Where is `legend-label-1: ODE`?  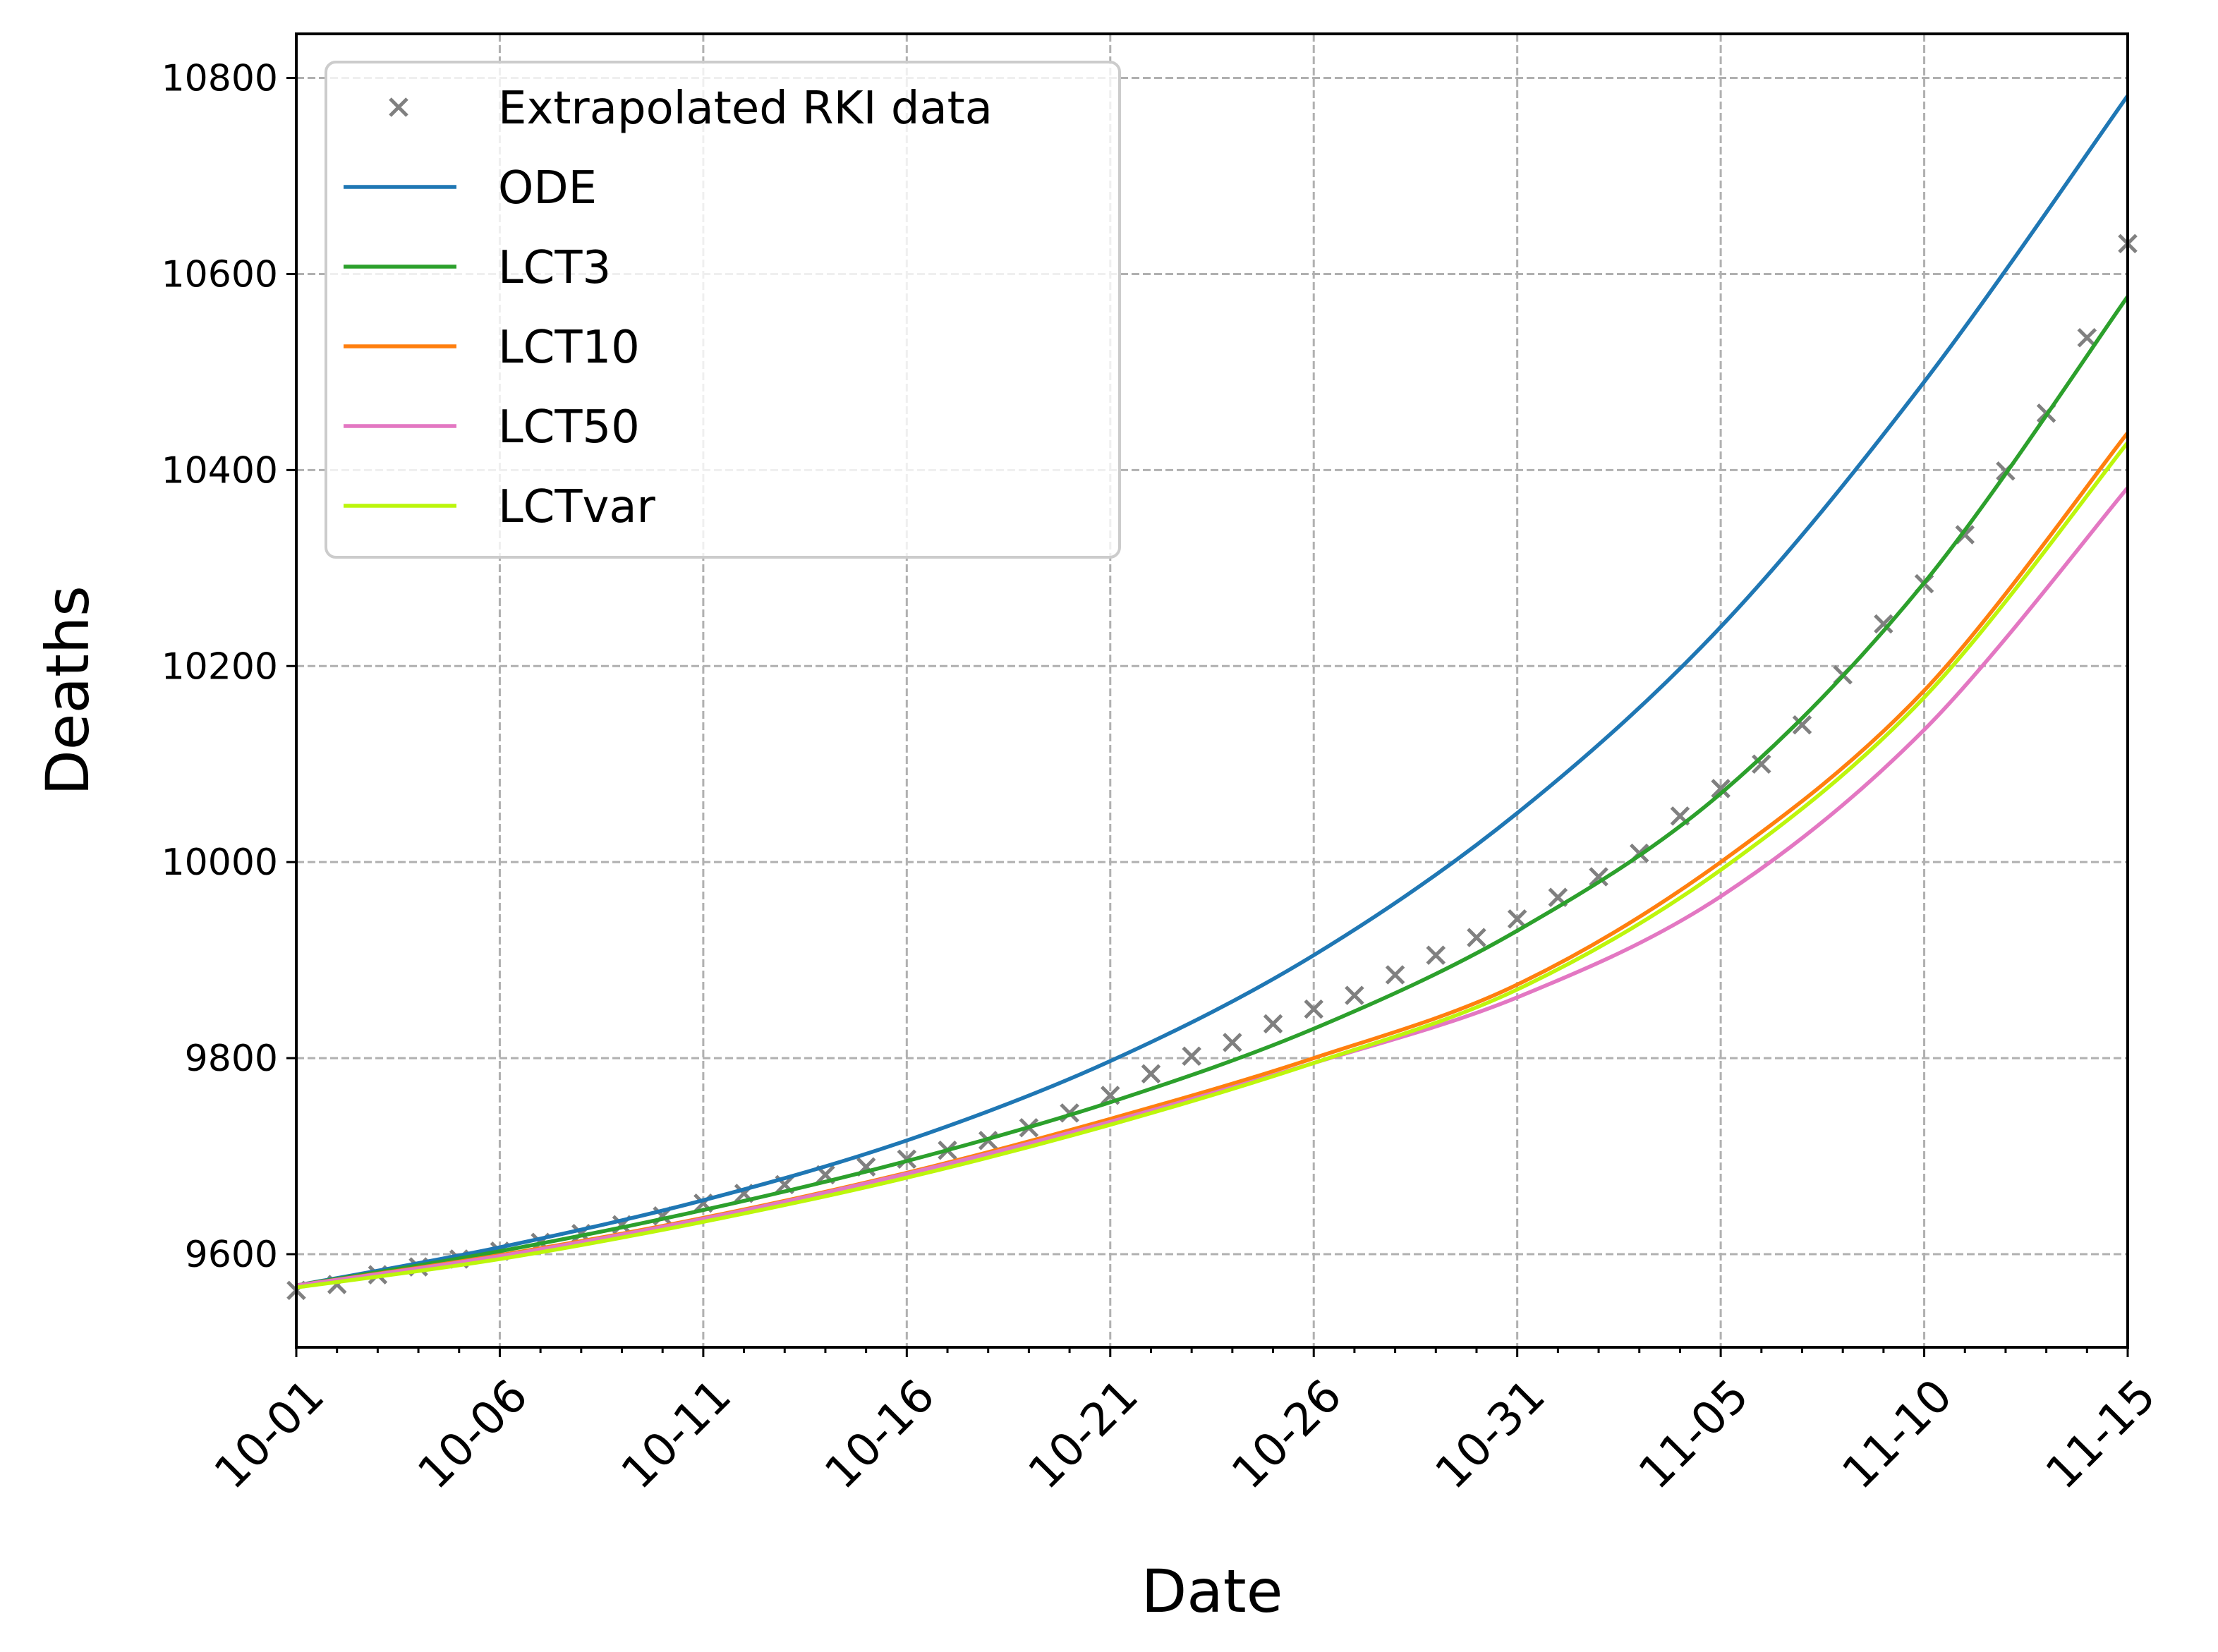 legend-label-1: ODE is located at coordinates (547, 188).